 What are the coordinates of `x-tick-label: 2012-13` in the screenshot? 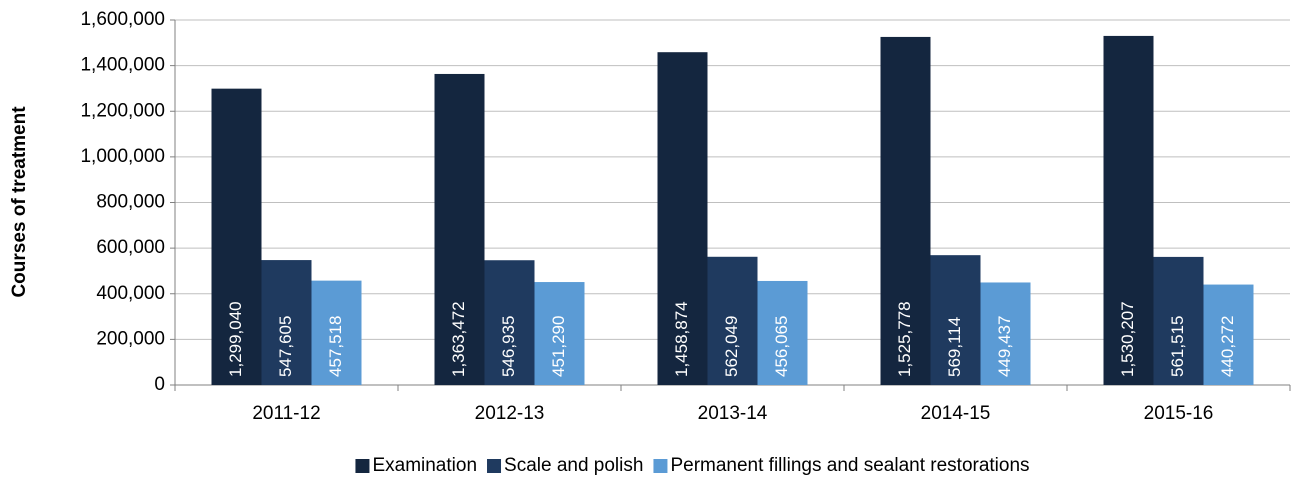 It's located at (510, 413).